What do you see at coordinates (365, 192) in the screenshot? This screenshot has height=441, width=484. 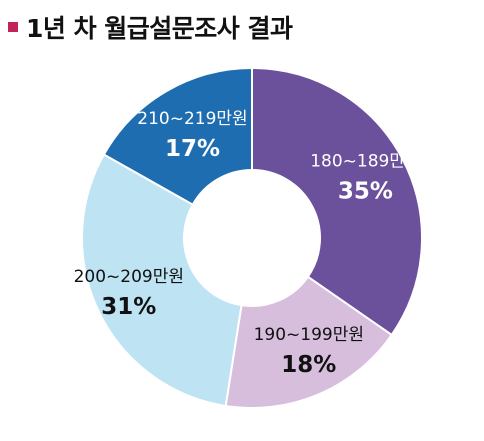 I see `slice-value-1: 35%` at bounding box center [365, 192].